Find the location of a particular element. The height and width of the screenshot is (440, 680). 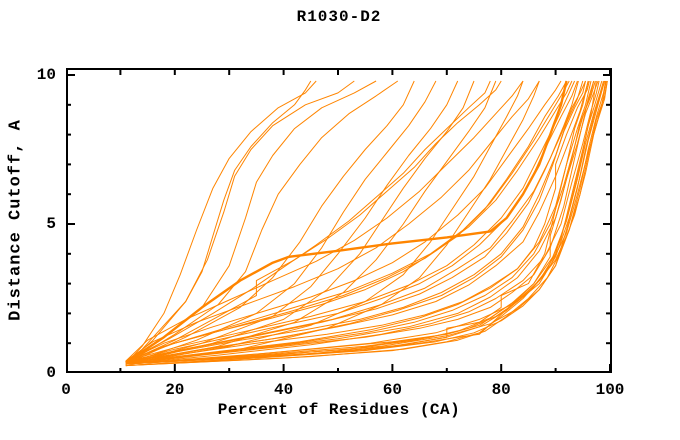

x-axis-title: Percent of Residues (CA) is located at coordinates (339, 410).